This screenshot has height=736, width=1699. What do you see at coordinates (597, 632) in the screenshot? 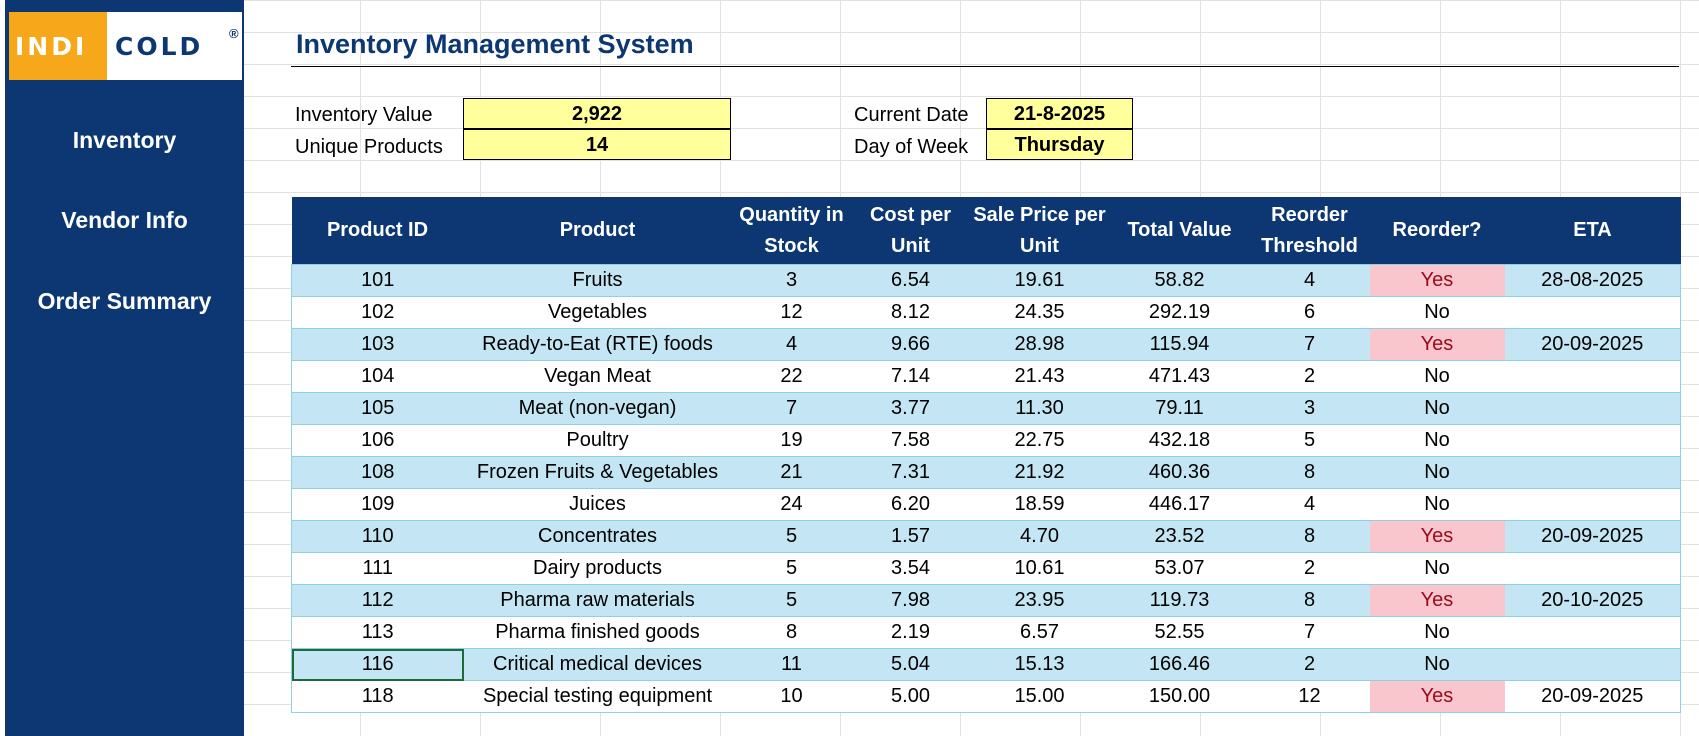
I see `cell-product: Pharma finished goods` at bounding box center [597, 632].